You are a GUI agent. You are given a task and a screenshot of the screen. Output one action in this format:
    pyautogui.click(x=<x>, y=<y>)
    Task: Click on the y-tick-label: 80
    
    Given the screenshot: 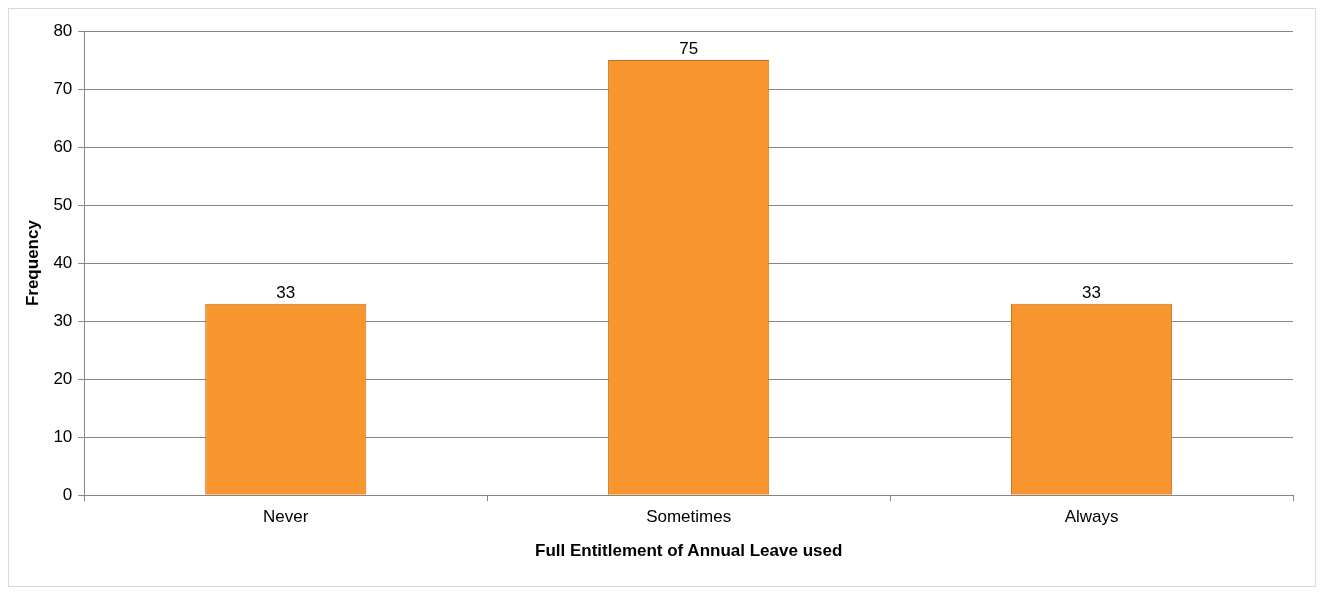 What is the action you would take?
    pyautogui.click(x=63, y=30)
    